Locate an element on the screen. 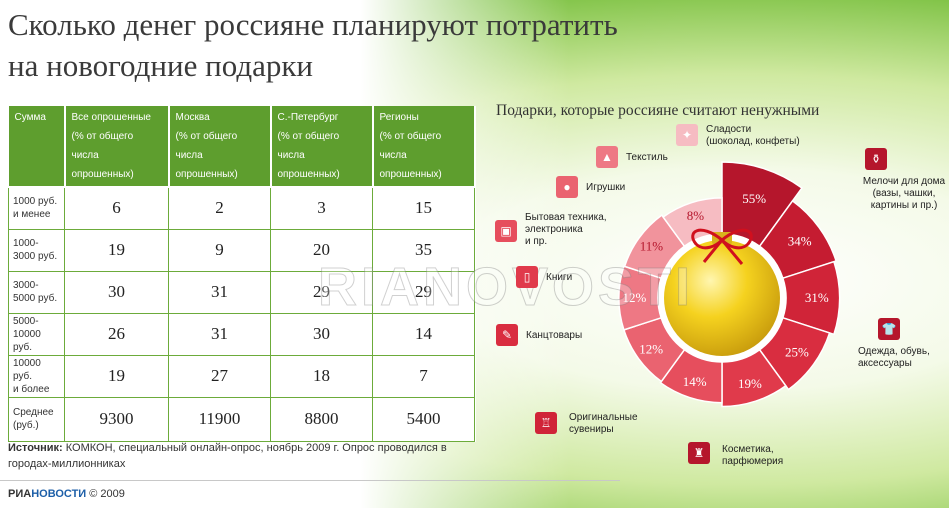 The width and height of the screenshot is (949, 508). data-label: 8% is located at coordinates (696, 215).